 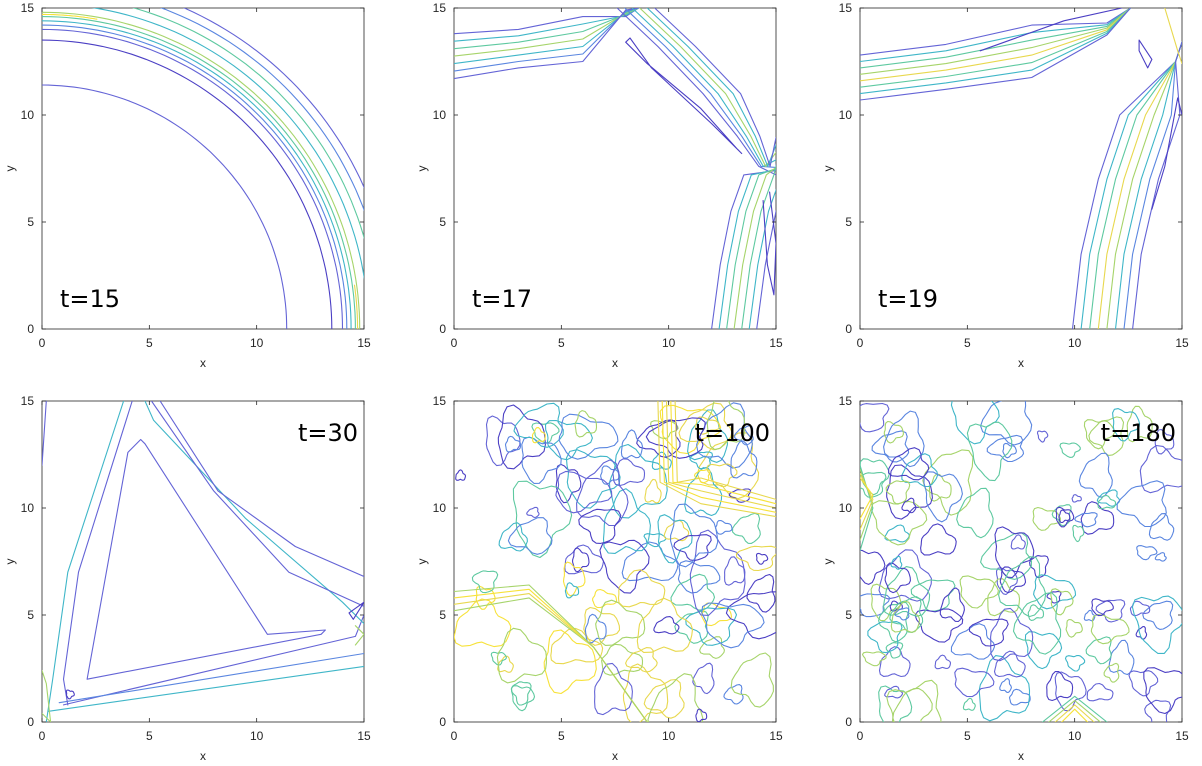 What do you see at coordinates (90, 299) in the screenshot?
I see `time-annotation: t=15` at bounding box center [90, 299].